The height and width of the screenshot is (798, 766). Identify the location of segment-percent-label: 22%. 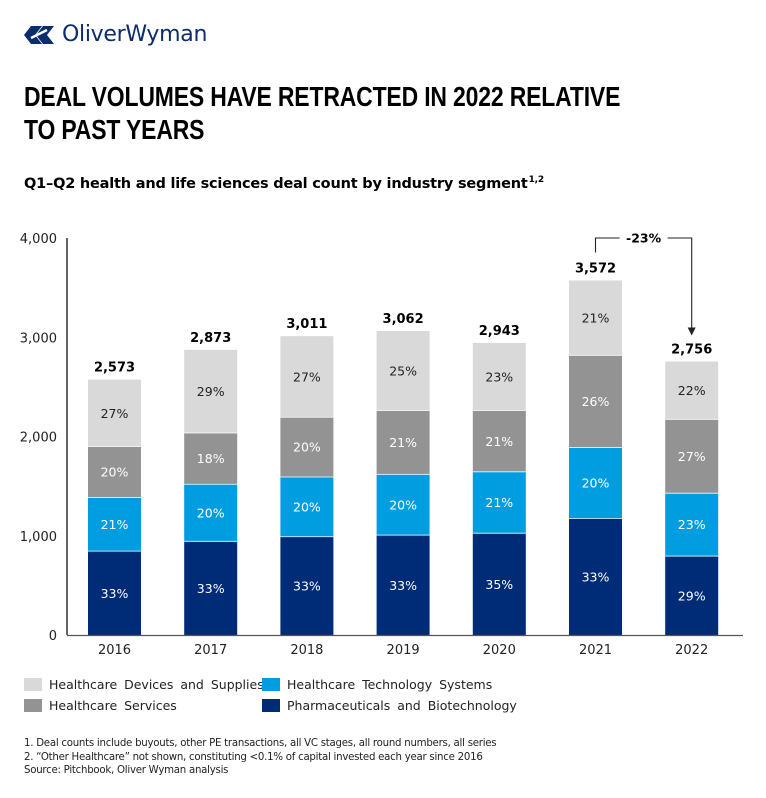
(692, 390).